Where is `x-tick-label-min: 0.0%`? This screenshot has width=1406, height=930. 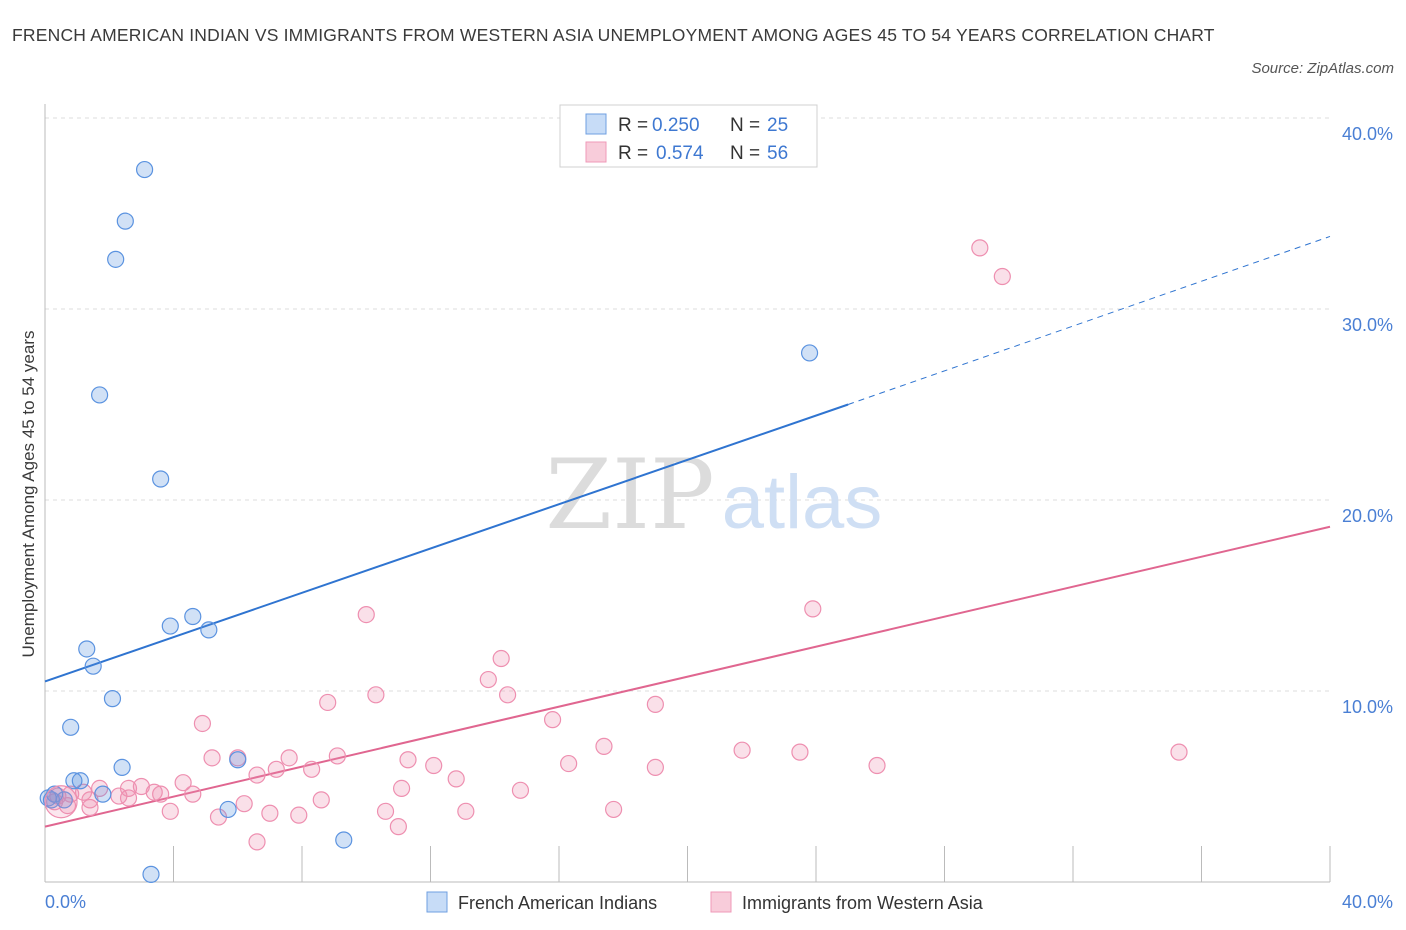
x-tick-label-min: 0.0% is located at coordinates (65, 902).